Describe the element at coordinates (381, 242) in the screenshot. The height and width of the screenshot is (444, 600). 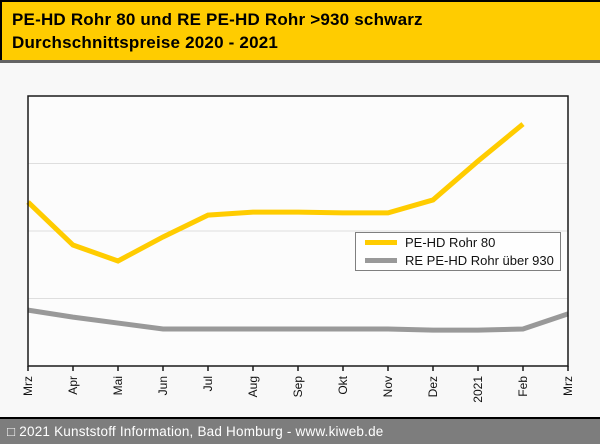
I see `legend-swatch-yellow-line` at that location.